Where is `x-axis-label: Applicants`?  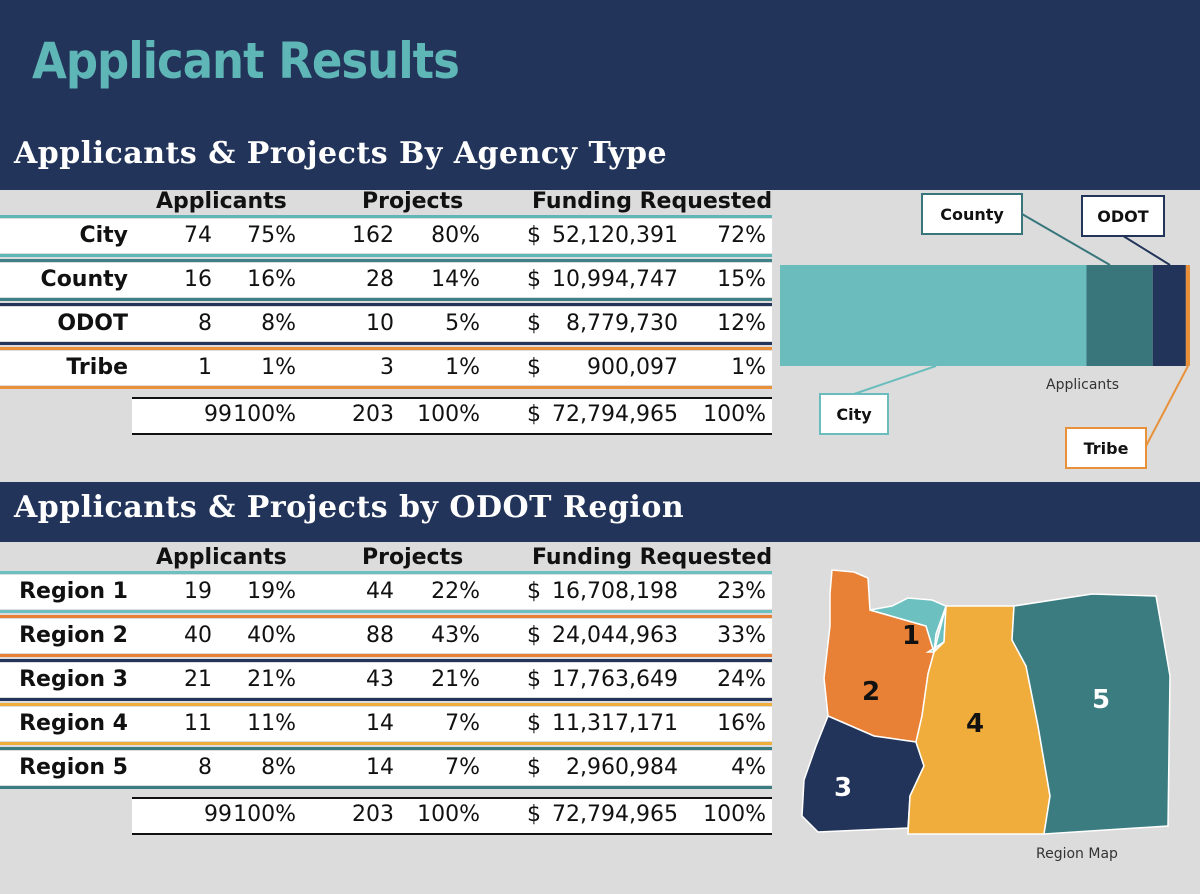
x-axis-label: Applicants is located at coordinates (1082, 385).